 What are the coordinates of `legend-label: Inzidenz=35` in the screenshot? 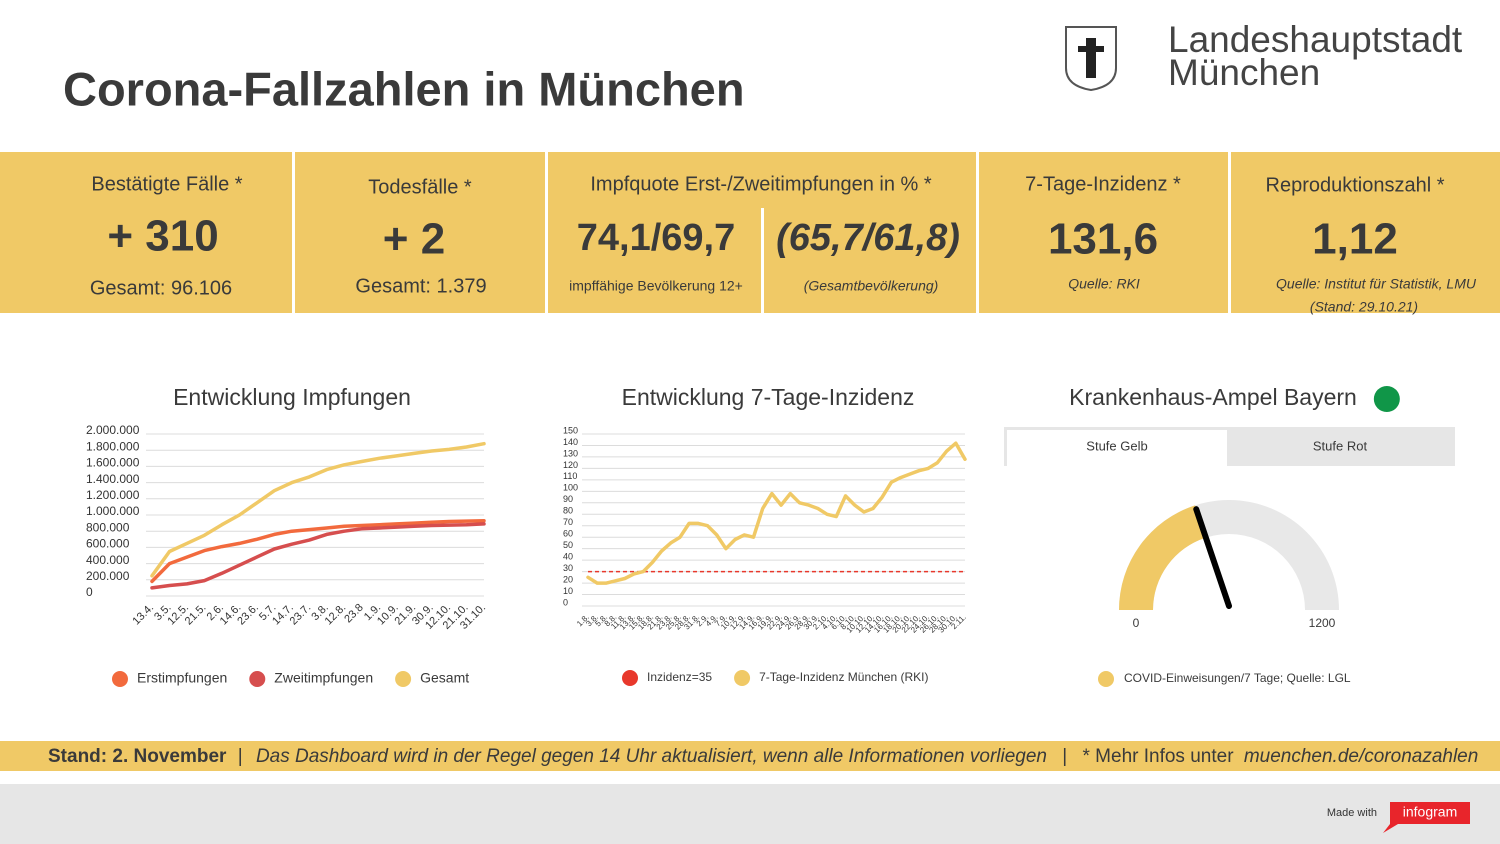 It's located at (679, 677).